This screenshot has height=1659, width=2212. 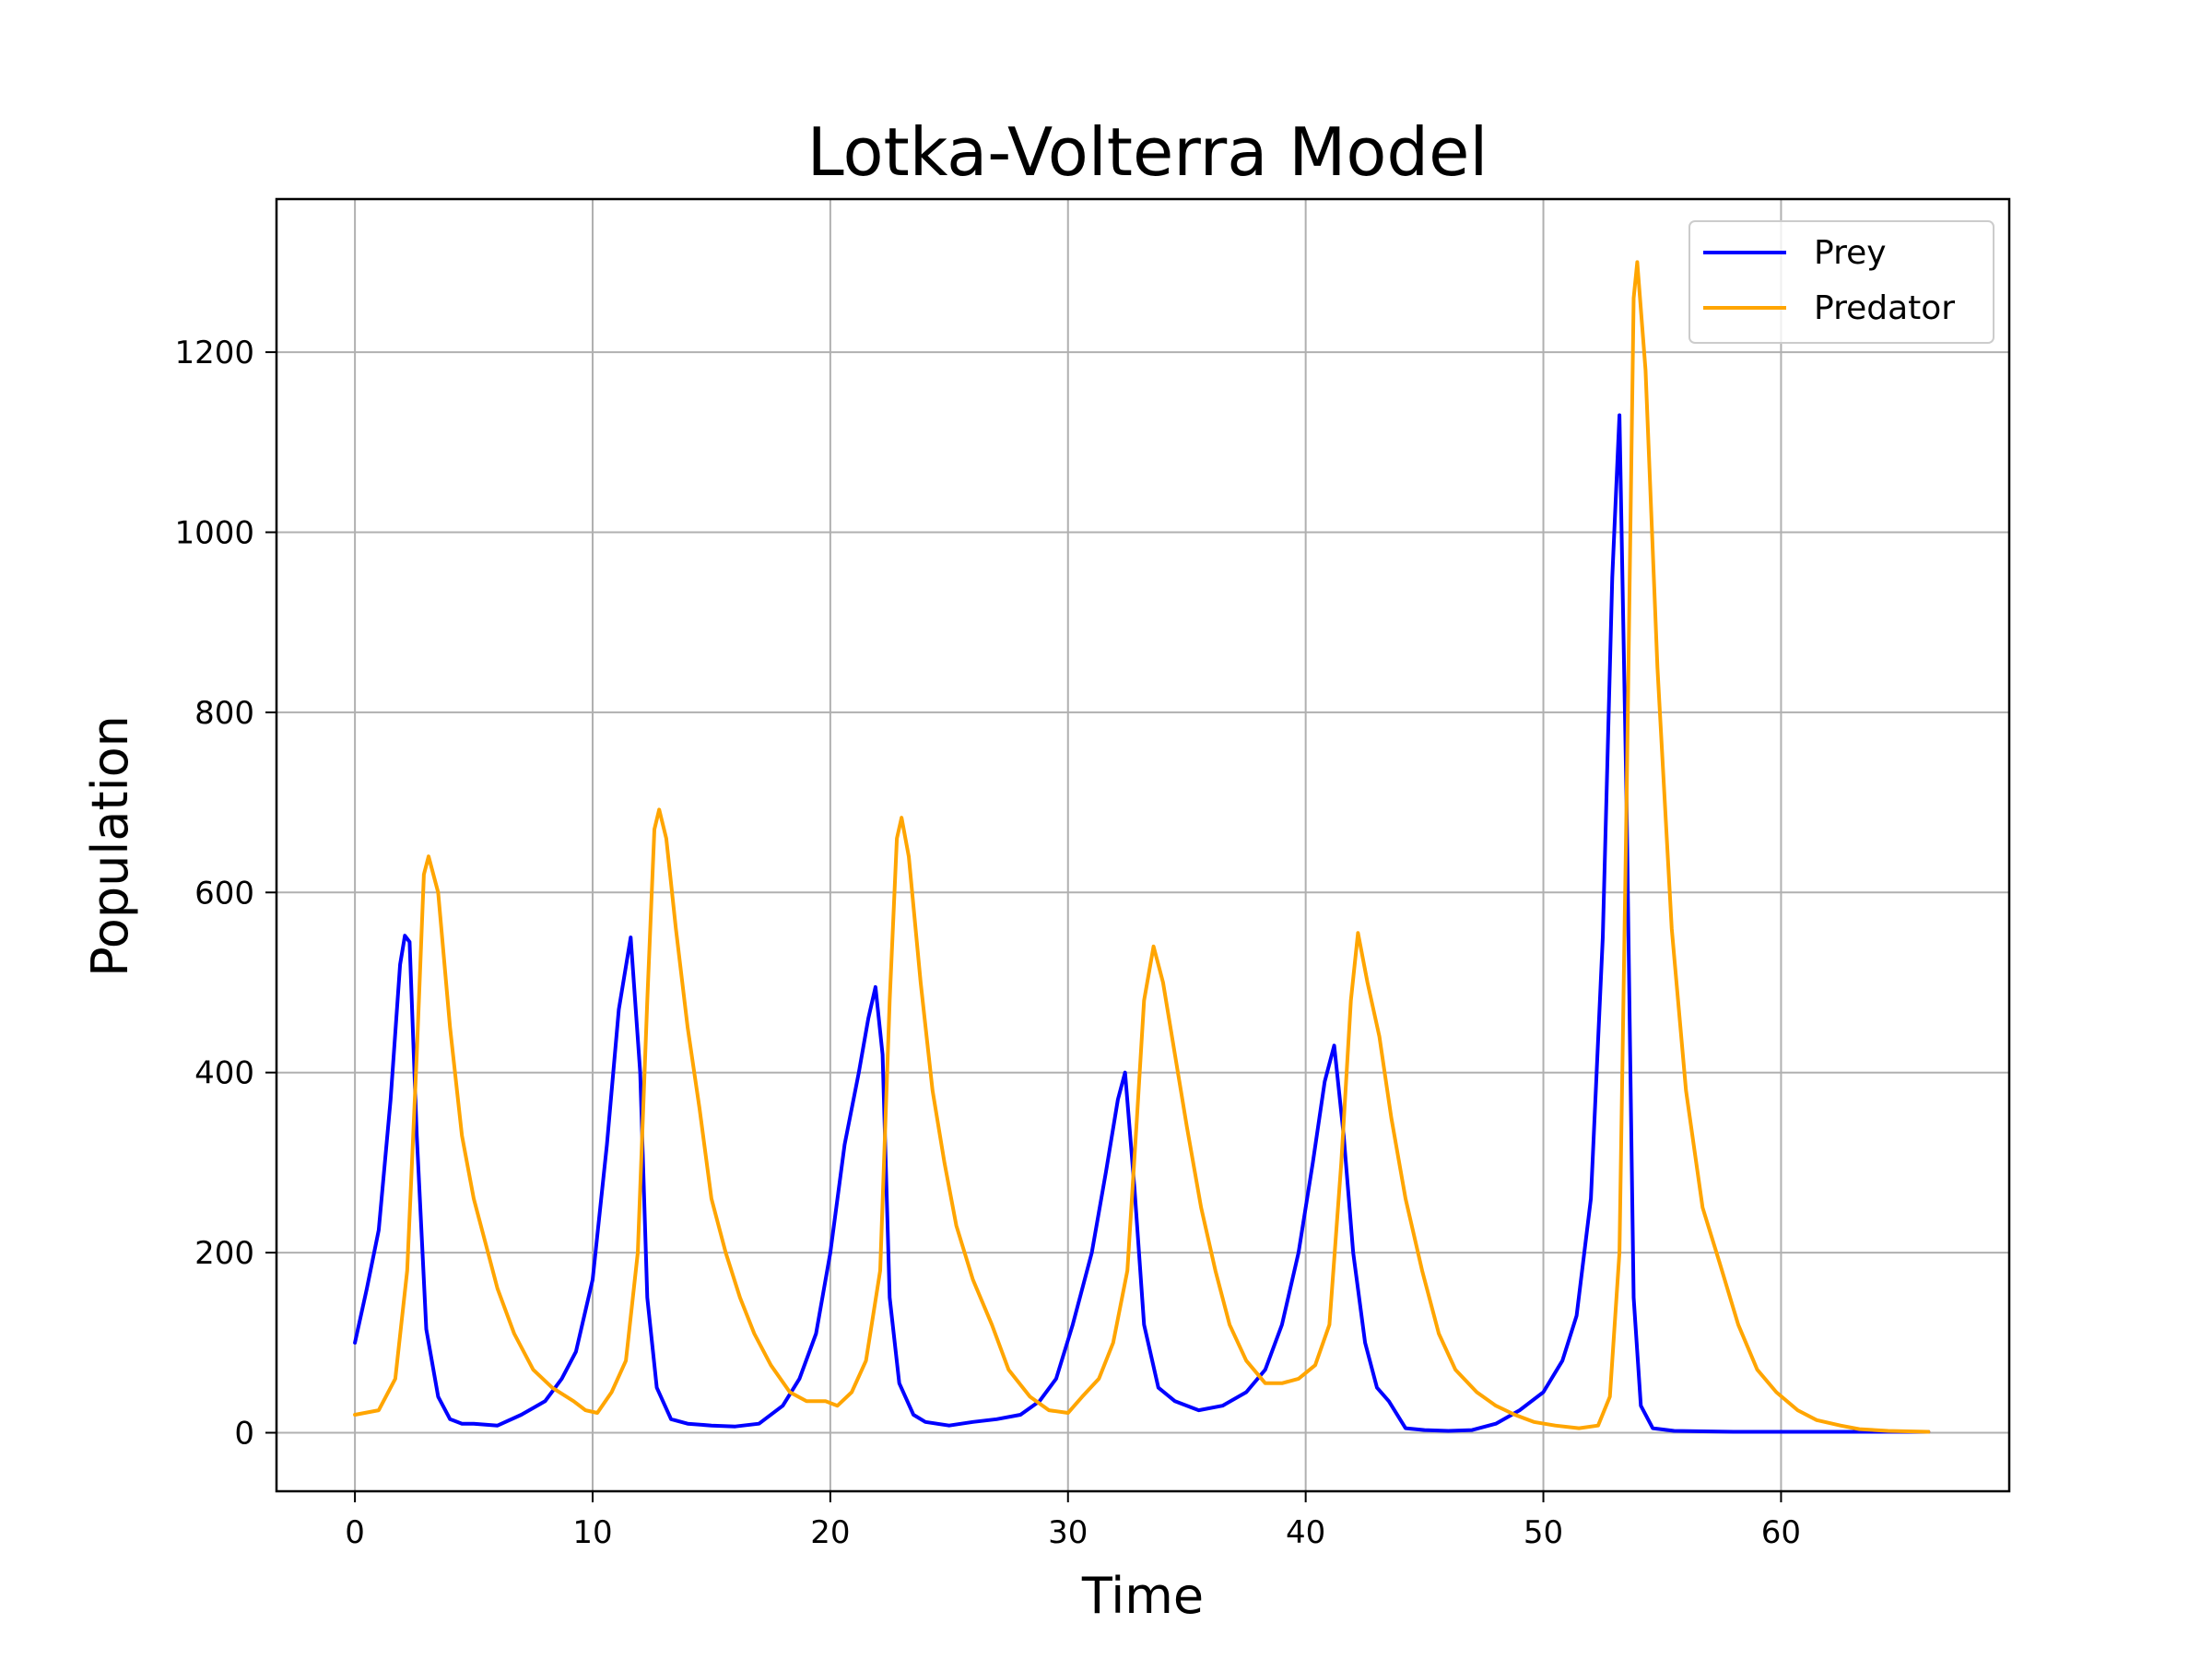 What do you see at coordinates (592, 1532) in the screenshot?
I see `x-tick-label: 10` at bounding box center [592, 1532].